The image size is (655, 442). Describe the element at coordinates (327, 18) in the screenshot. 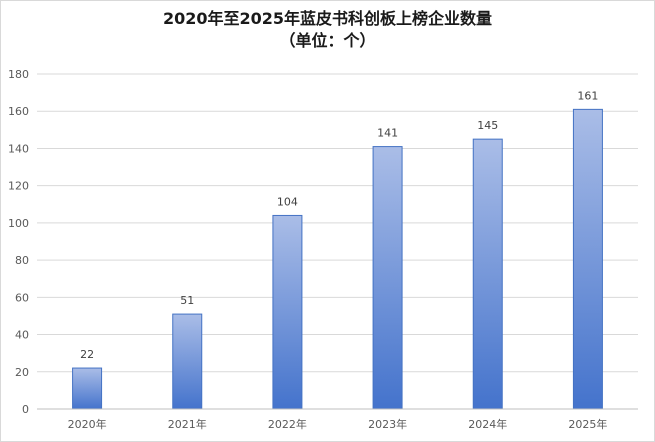

I see `chart-title: 2020年至2025年蓝皮书科创板上榜企业数量` at that location.